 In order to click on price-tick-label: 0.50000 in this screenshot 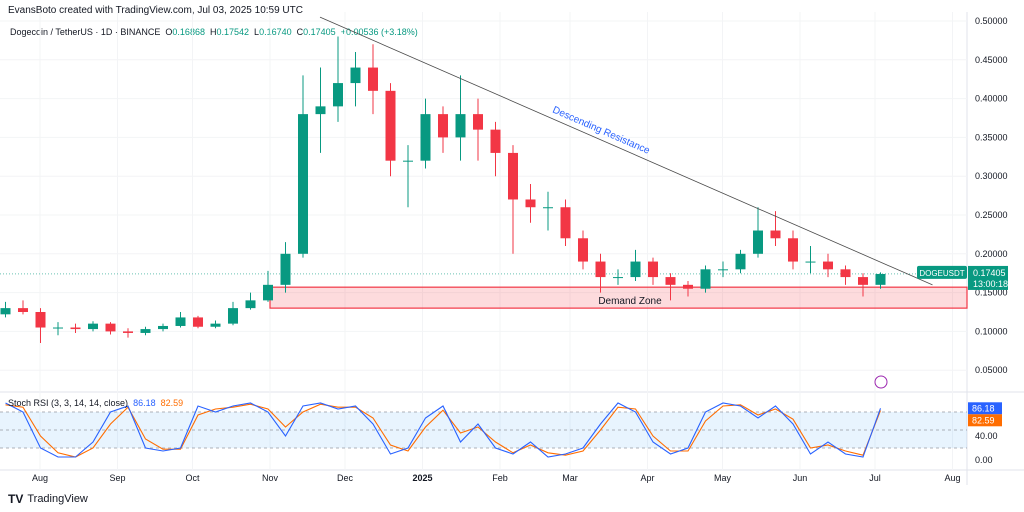, I will do `click(991, 21)`.